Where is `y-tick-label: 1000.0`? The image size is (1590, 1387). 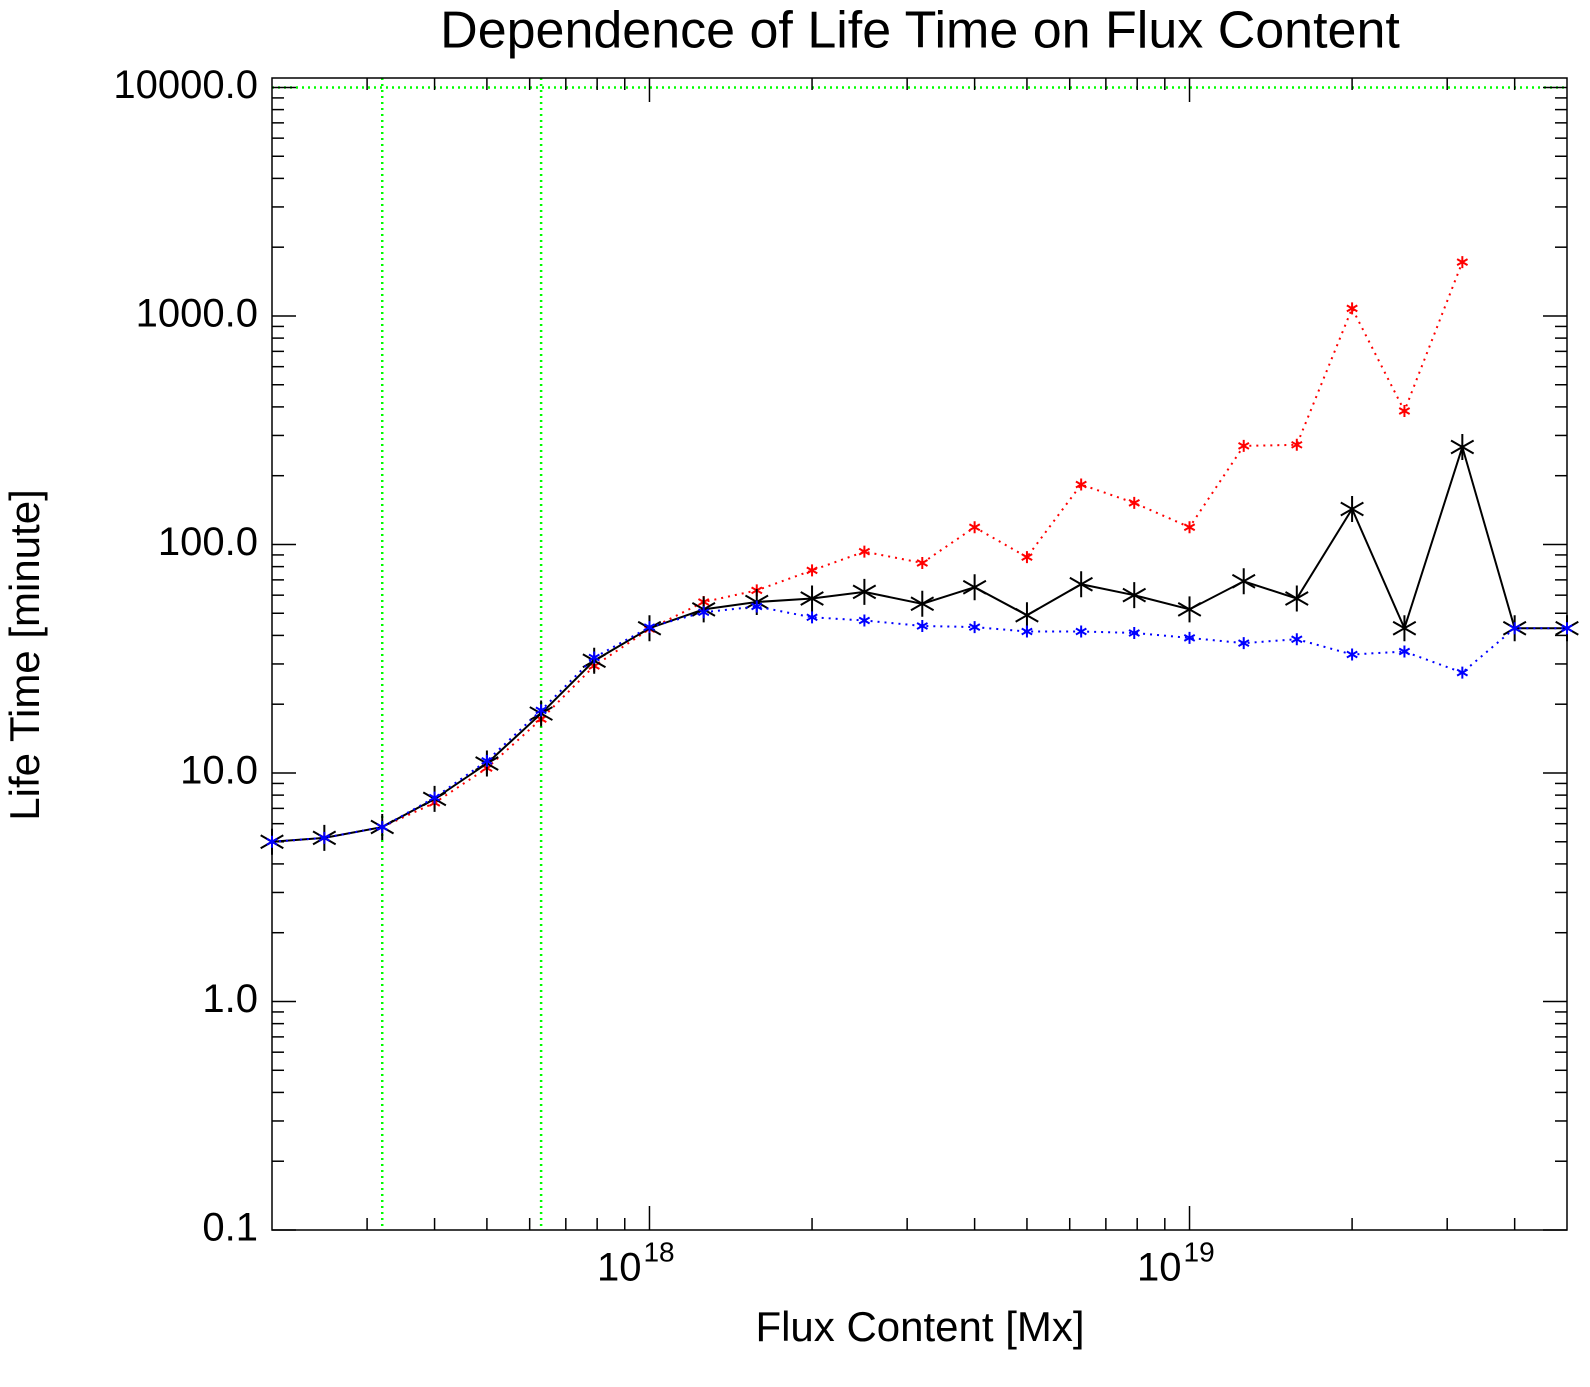 y-tick-label: 1000.0 is located at coordinates (197, 314).